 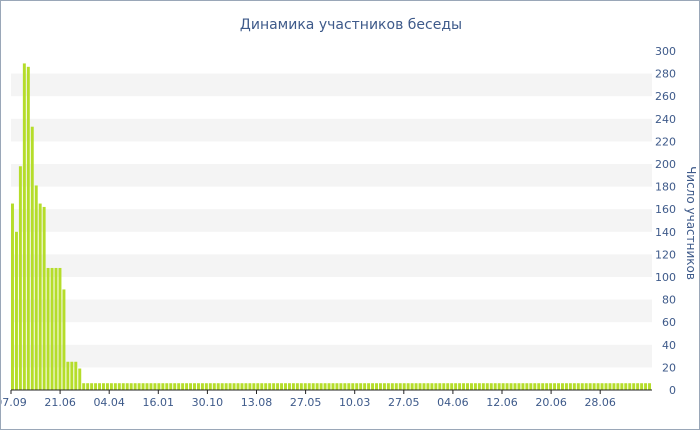 I want to click on x-tick-label: 04.04, so click(x=109, y=402).